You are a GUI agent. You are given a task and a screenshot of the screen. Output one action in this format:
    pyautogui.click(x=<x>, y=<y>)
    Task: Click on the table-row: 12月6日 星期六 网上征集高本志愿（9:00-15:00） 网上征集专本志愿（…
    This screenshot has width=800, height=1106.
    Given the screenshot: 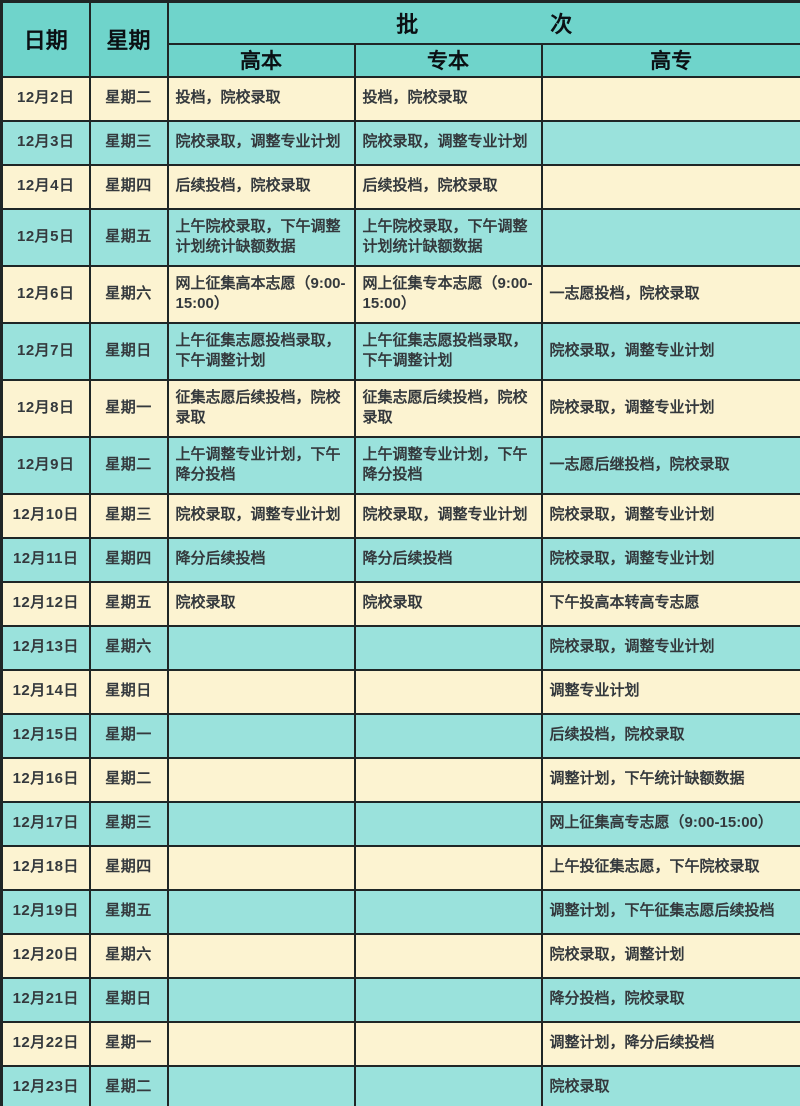 What is the action you would take?
    pyautogui.click(x=400, y=294)
    